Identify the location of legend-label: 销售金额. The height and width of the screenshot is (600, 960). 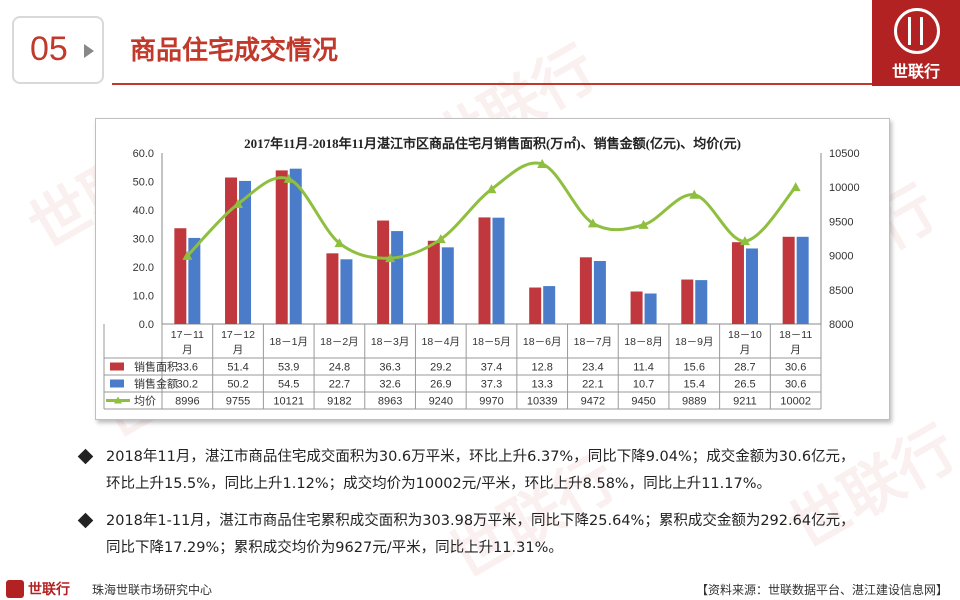
(156, 384).